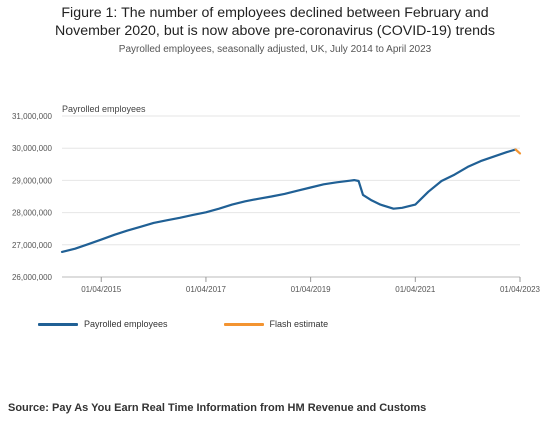  What do you see at coordinates (311, 289) in the screenshot?
I see `x-tick-label: 01/04/2019` at bounding box center [311, 289].